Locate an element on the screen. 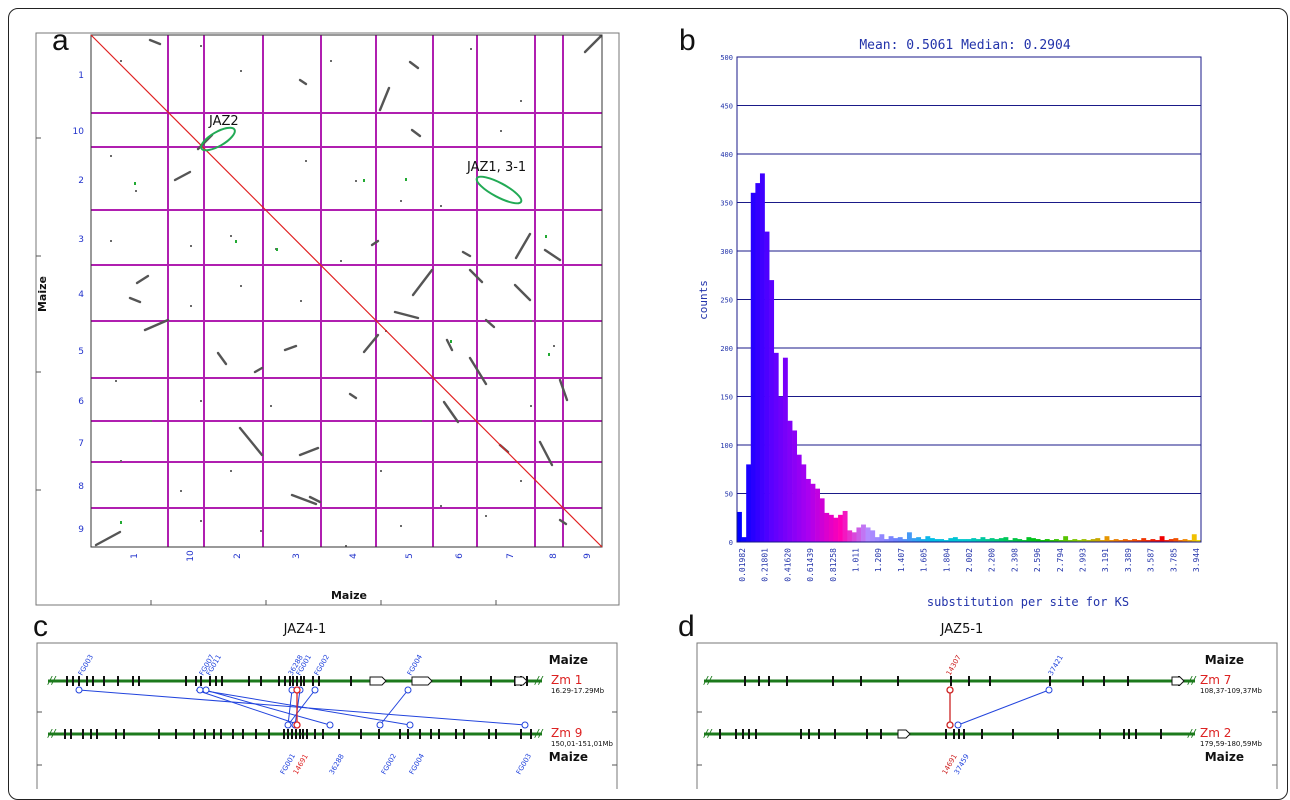 This screenshot has height=800, width=1290. panel-c-top-genes is located at coordinates (297, 681).